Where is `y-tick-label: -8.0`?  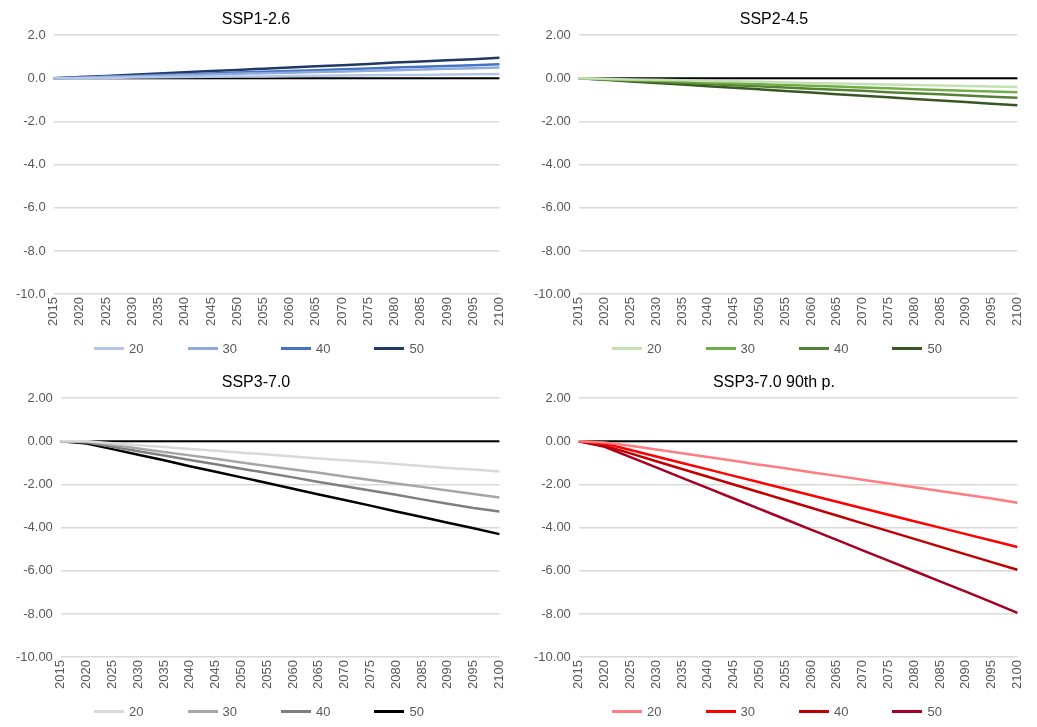
y-tick-label: -8.0 is located at coordinates (34, 250).